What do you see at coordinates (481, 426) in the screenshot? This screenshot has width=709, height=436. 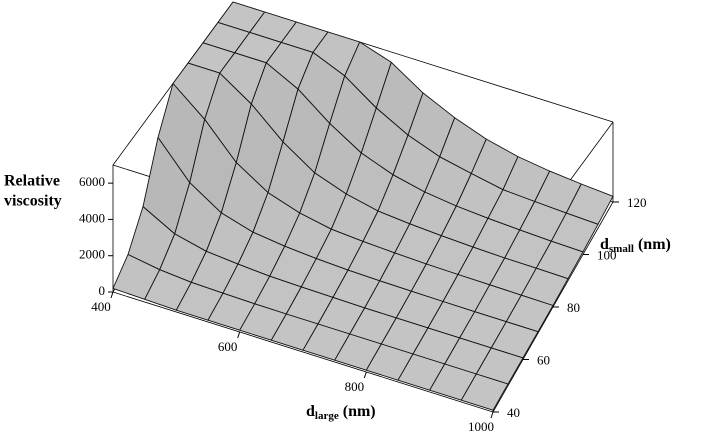 I see `x-tick-label: 1000` at bounding box center [481, 426].